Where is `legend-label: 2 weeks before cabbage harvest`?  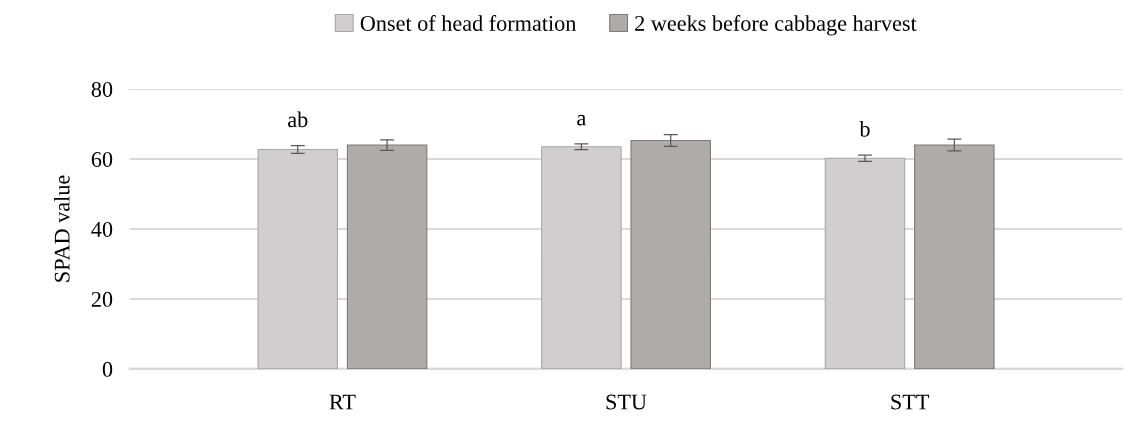
legend-label: 2 weeks before cabbage harvest is located at coordinates (776, 25).